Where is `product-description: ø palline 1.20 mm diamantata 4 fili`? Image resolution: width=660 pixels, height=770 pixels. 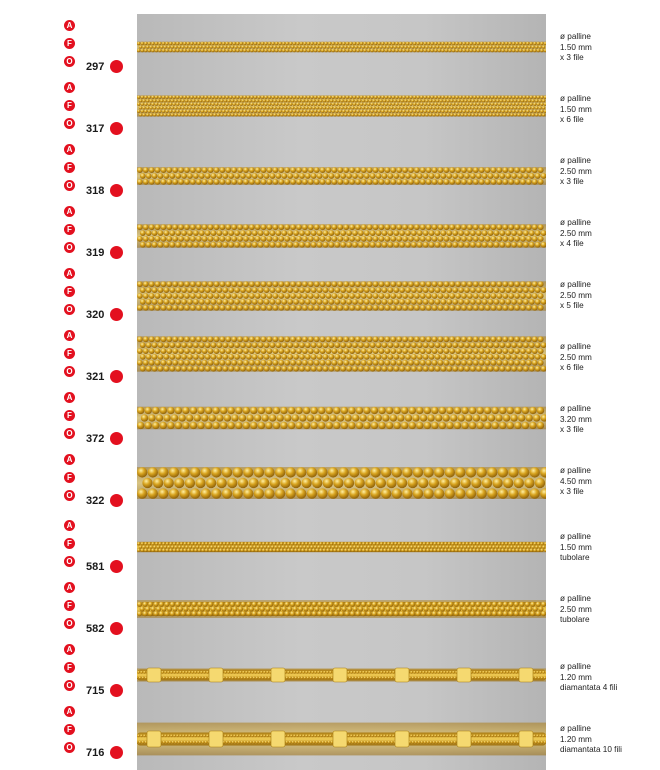
product-description: ø palline 1.20 mm diamantata 4 fili is located at coordinates (588, 678).